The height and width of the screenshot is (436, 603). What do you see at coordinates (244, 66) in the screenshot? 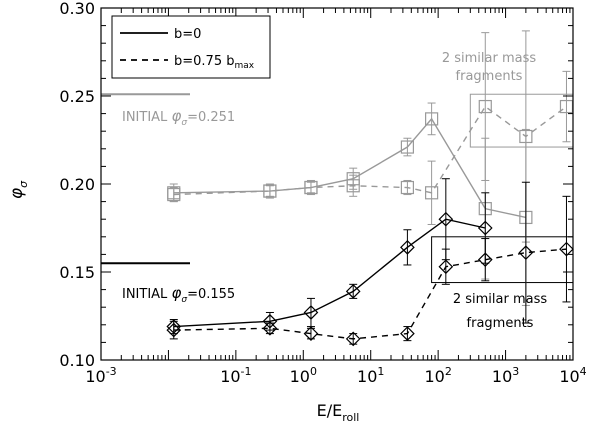
I see `legend-label-dashed-sub: max` at bounding box center [244, 66].